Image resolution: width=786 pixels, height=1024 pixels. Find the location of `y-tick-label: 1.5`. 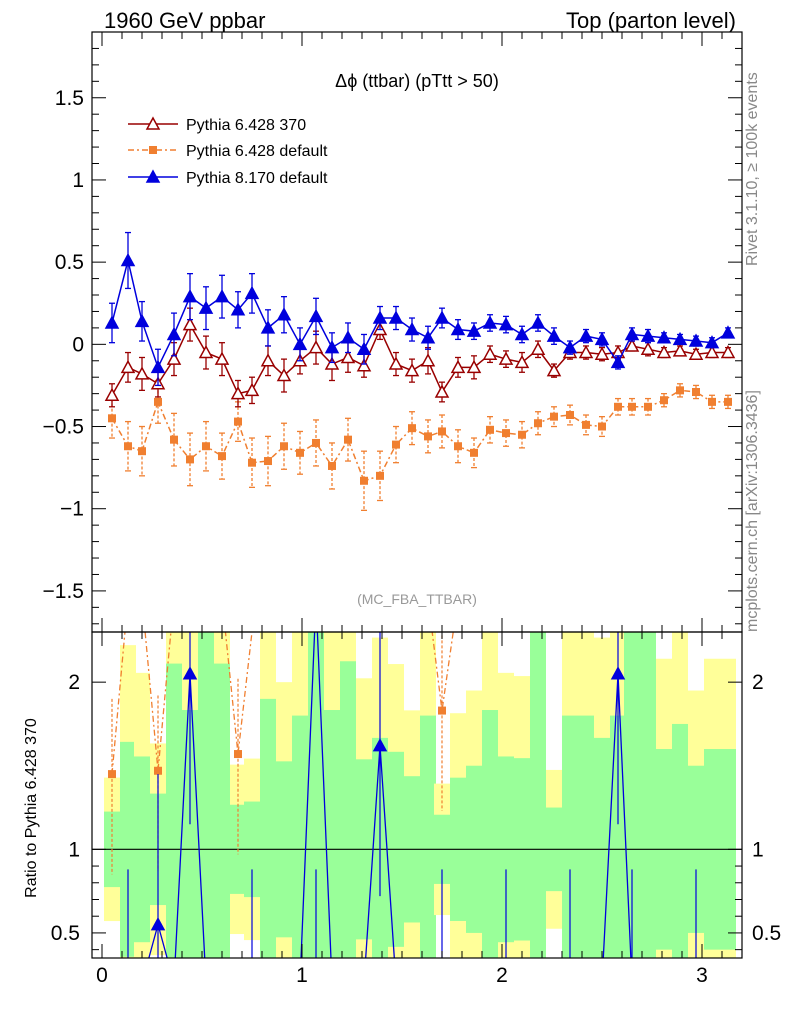

y-tick-label: 1.5 is located at coordinates (69, 98).